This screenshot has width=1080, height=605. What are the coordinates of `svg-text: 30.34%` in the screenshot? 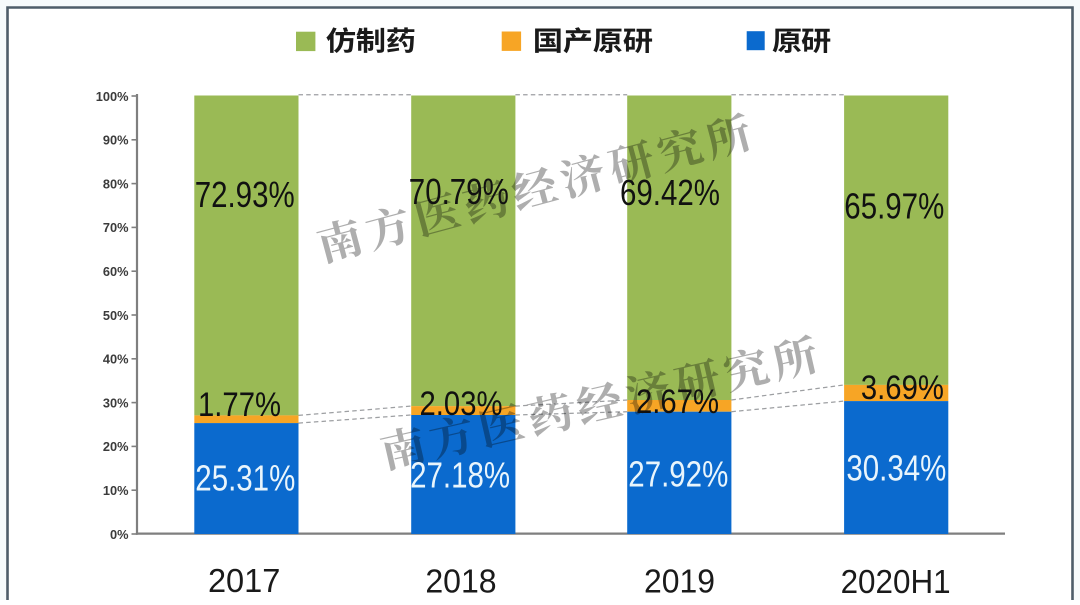 It's located at (896, 467).